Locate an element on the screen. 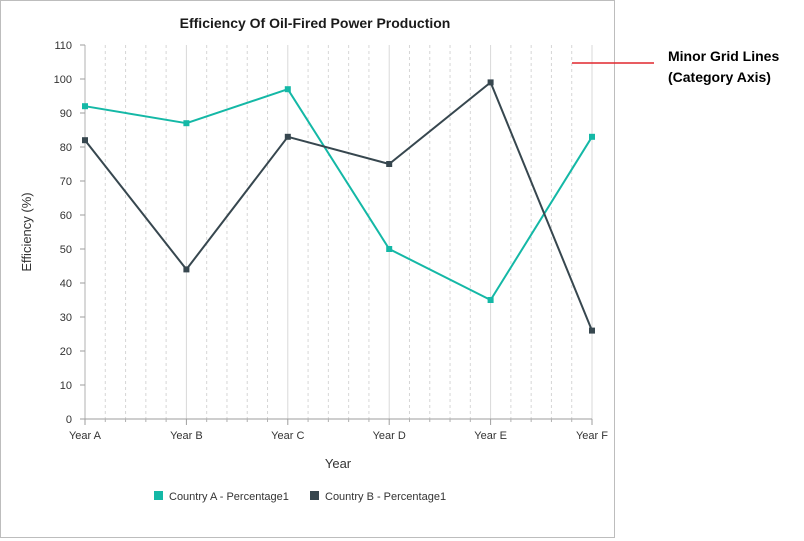 The height and width of the screenshot is (541, 804). legend-swatch-country-b is located at coordinates (314, 495).